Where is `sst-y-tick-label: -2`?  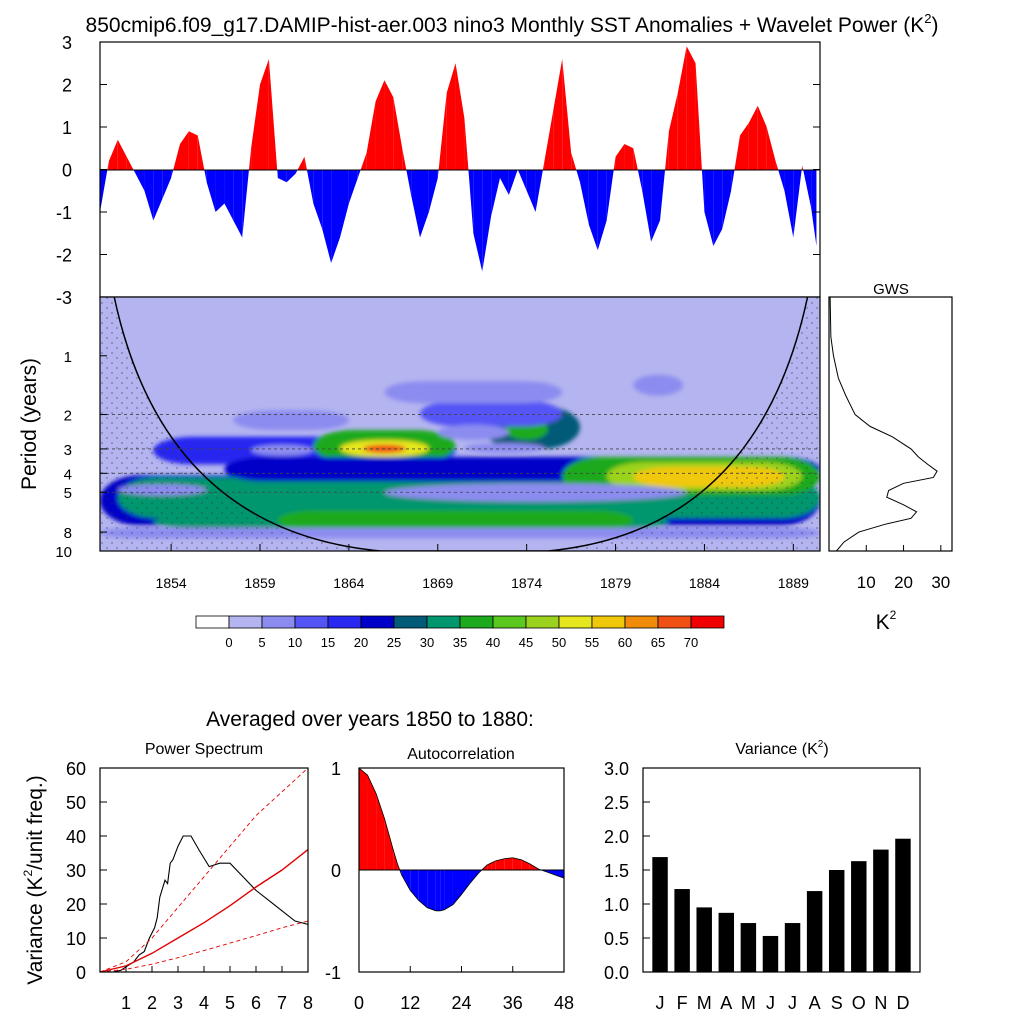 sst-y-tick-label: -2 is located at coordinates (64, 256).